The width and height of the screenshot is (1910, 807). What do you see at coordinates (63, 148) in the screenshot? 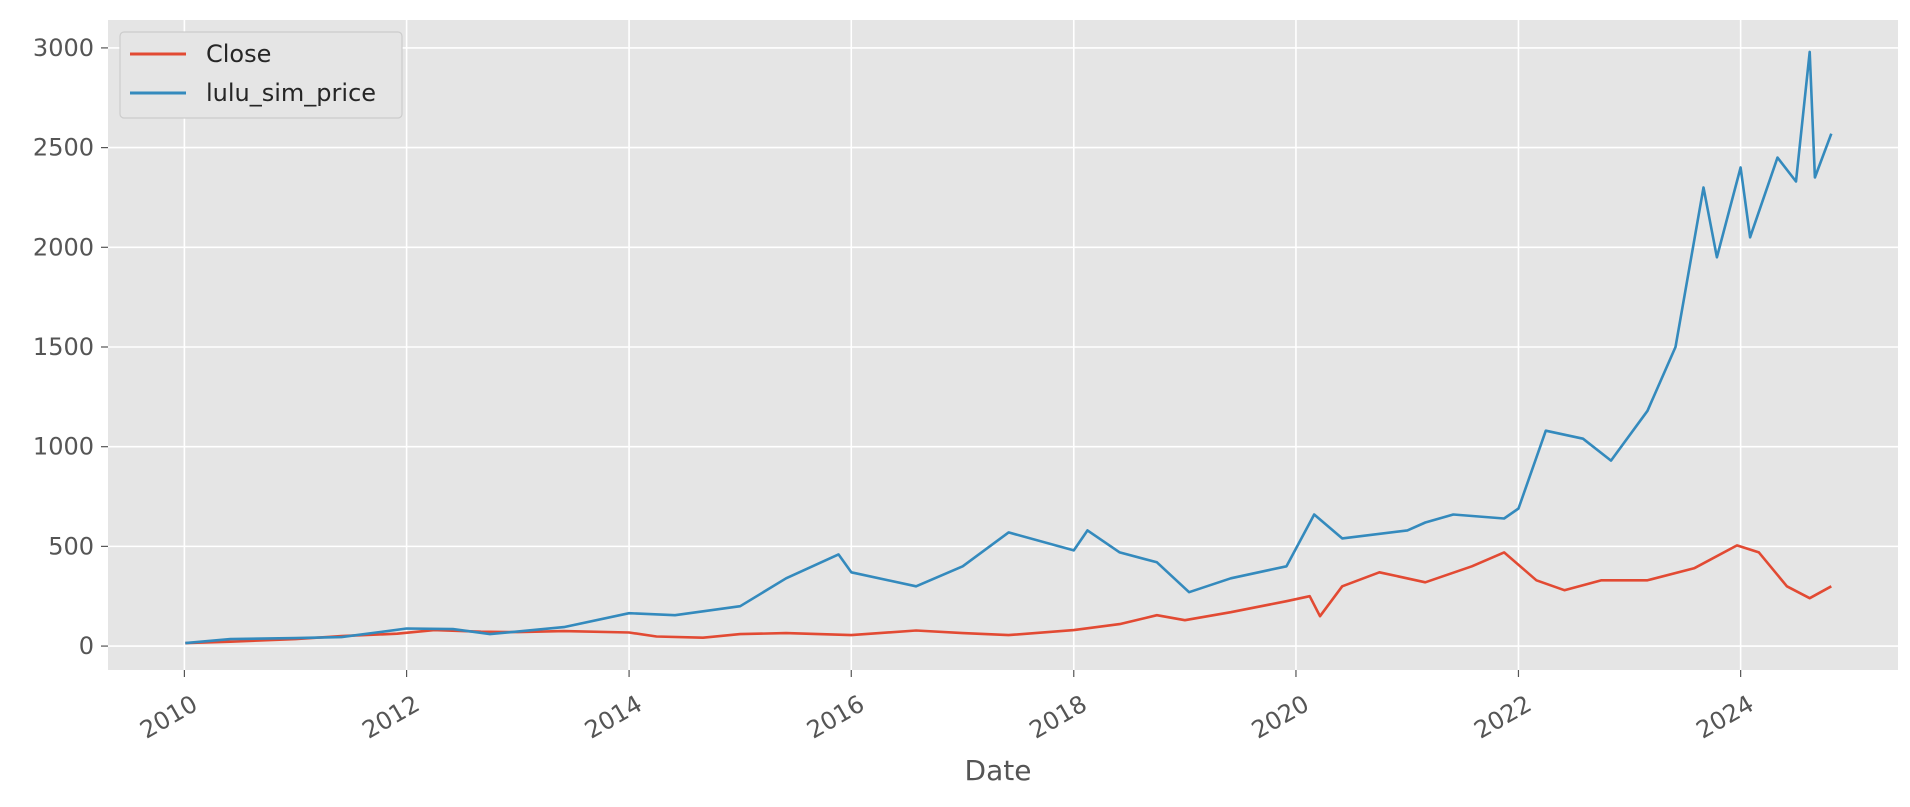
I see `y-tick-label: 2500` at bounding box center [63, 148].